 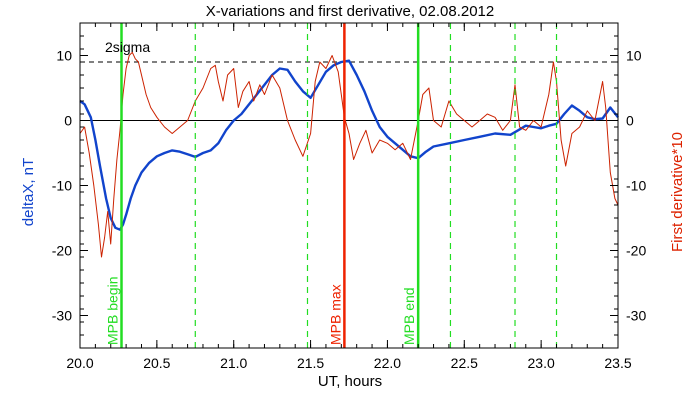 I want to click on y-tick-label-right-4: 10, so click(x=634, y=56).